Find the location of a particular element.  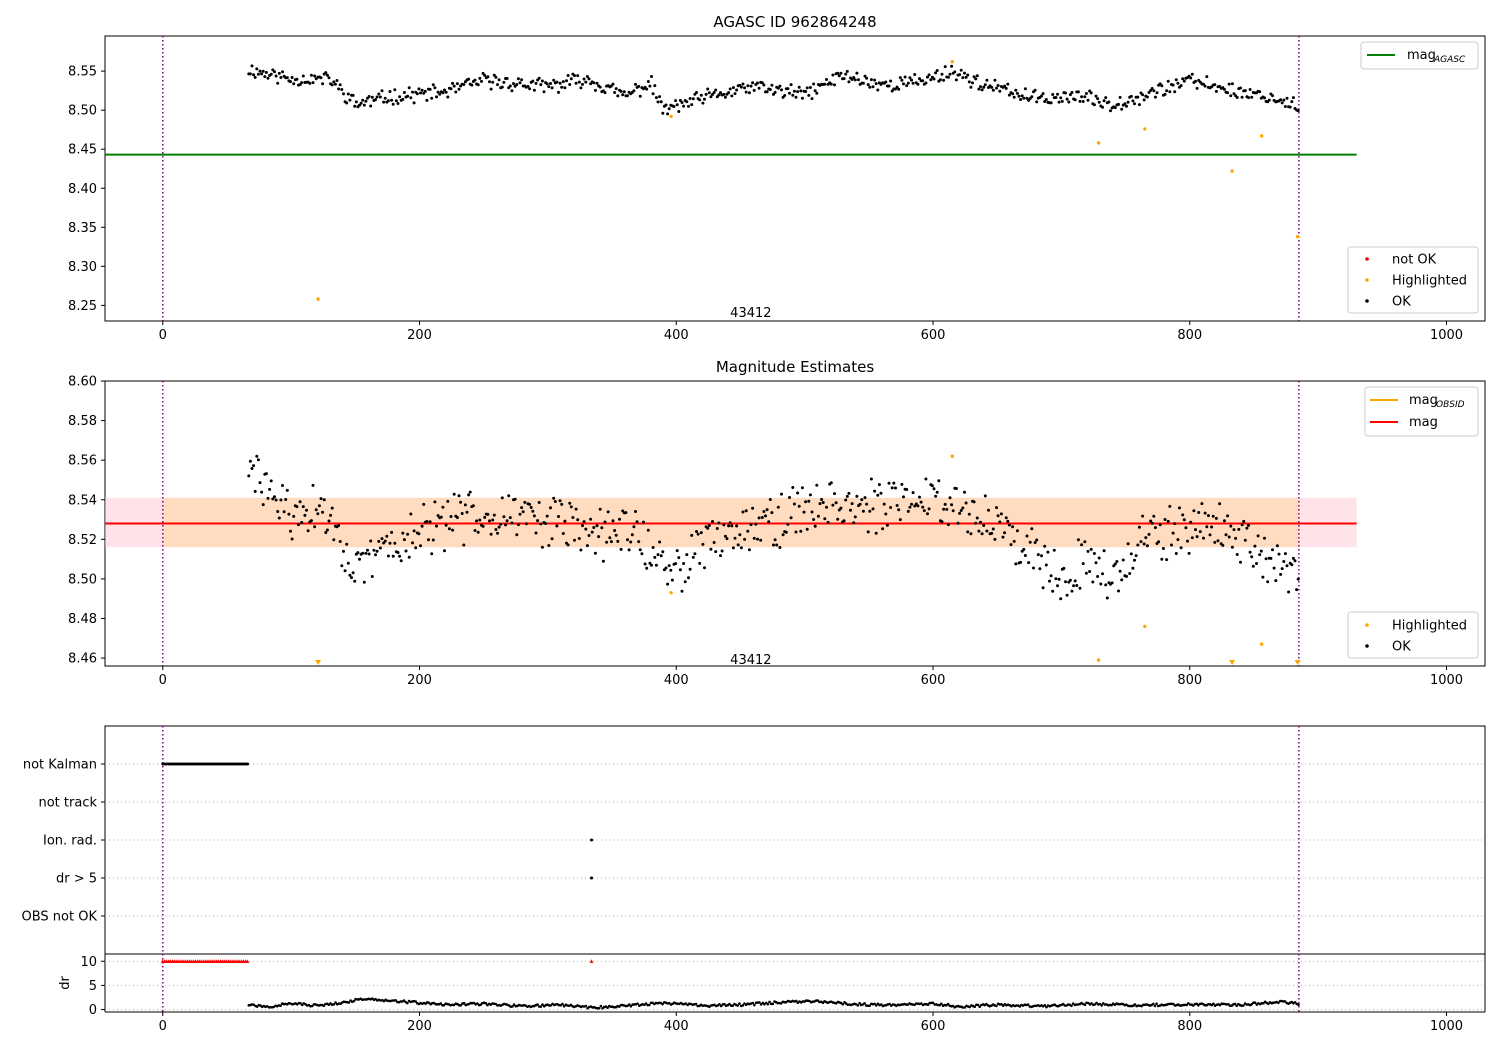

dr-clipped-marker is located at coordinates (247, 961).